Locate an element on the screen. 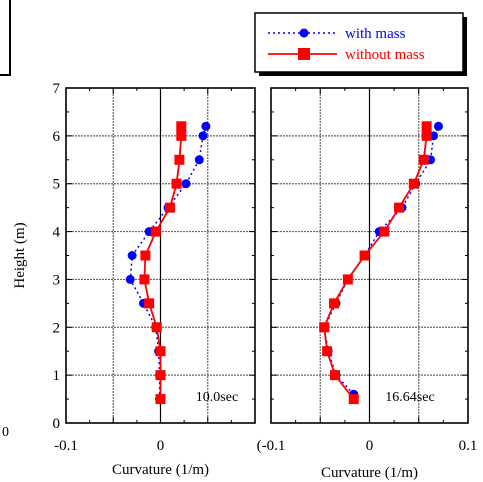 The height and width of the screenshot is (482, 483). cropped-edge-label: 0 is located at coordinates (5, 432).